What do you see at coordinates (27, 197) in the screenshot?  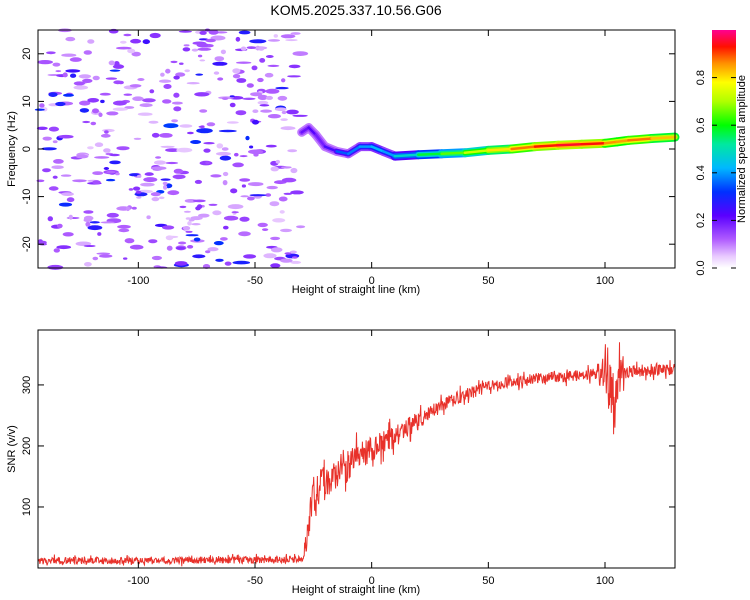 I see `y-tick-label: -10` at bounding box center [27, 197].